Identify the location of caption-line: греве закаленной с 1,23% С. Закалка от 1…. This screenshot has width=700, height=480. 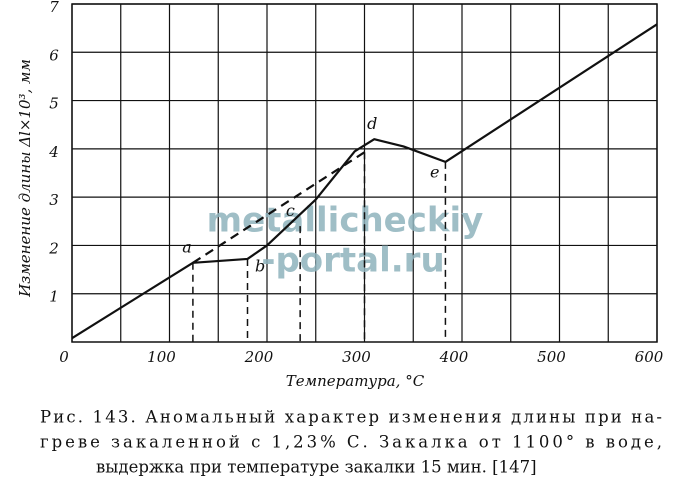
(351, 442).